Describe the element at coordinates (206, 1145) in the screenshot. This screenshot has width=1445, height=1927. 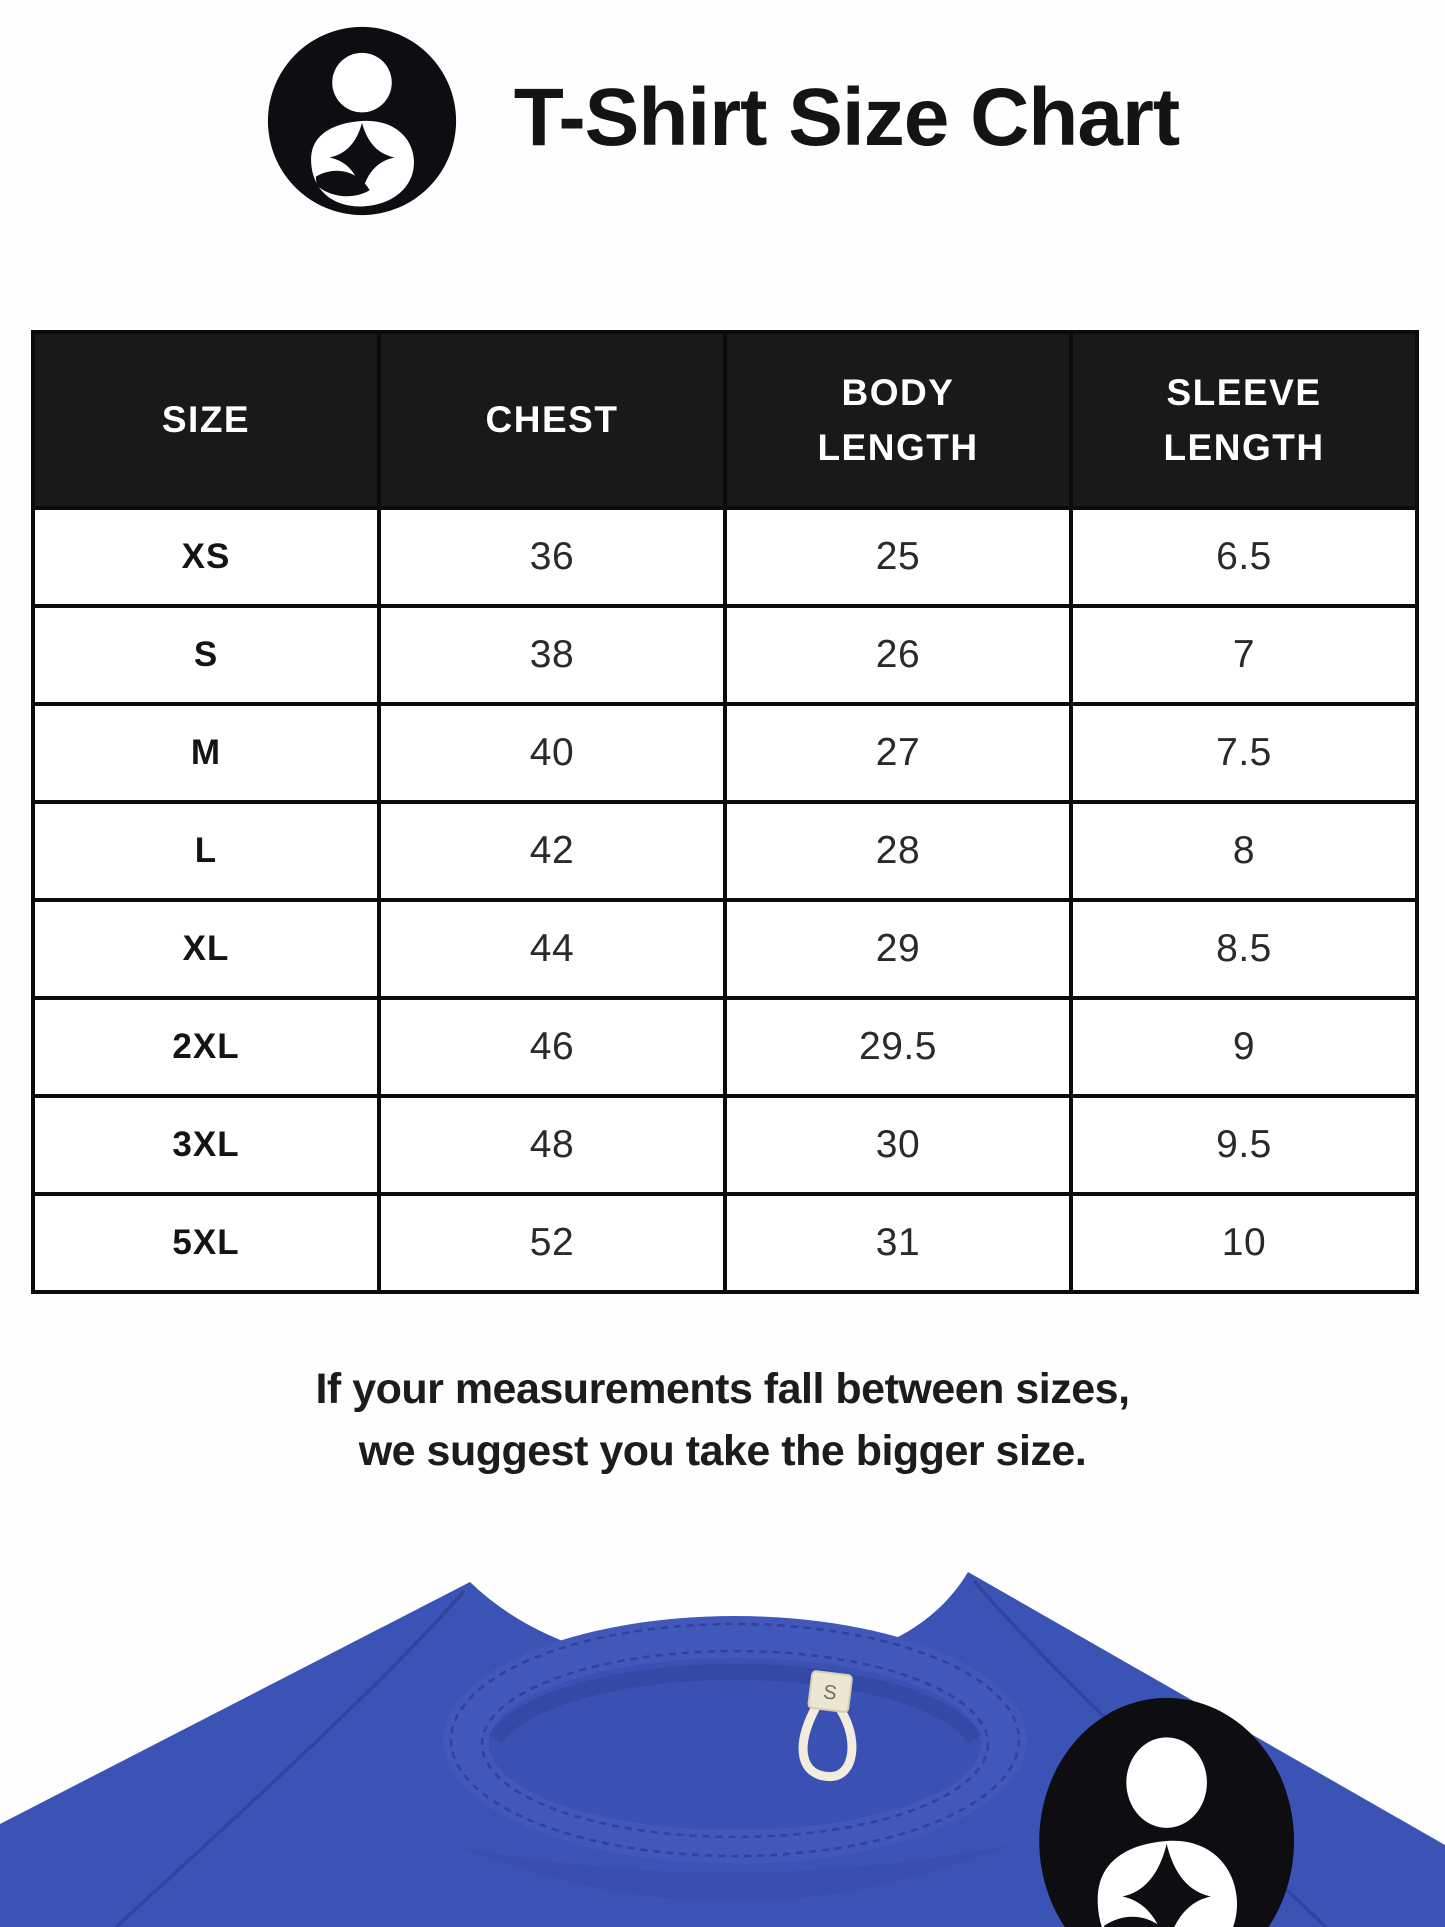
I see `size-cell: 3XL` at that location.